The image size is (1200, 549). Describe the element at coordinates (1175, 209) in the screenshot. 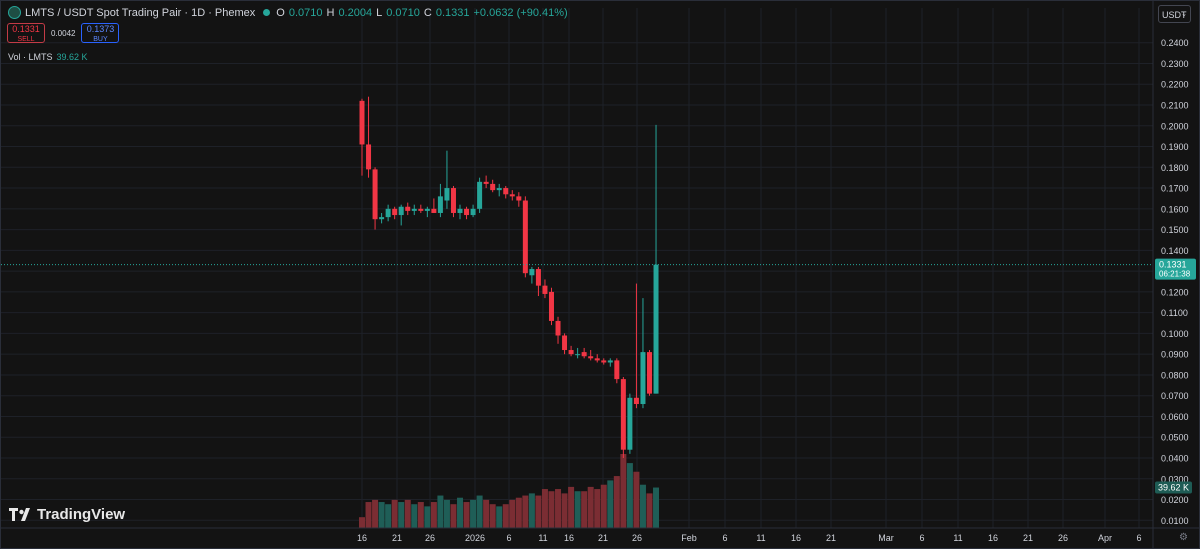

I see `y-tick-label: 0.1600` at that location.